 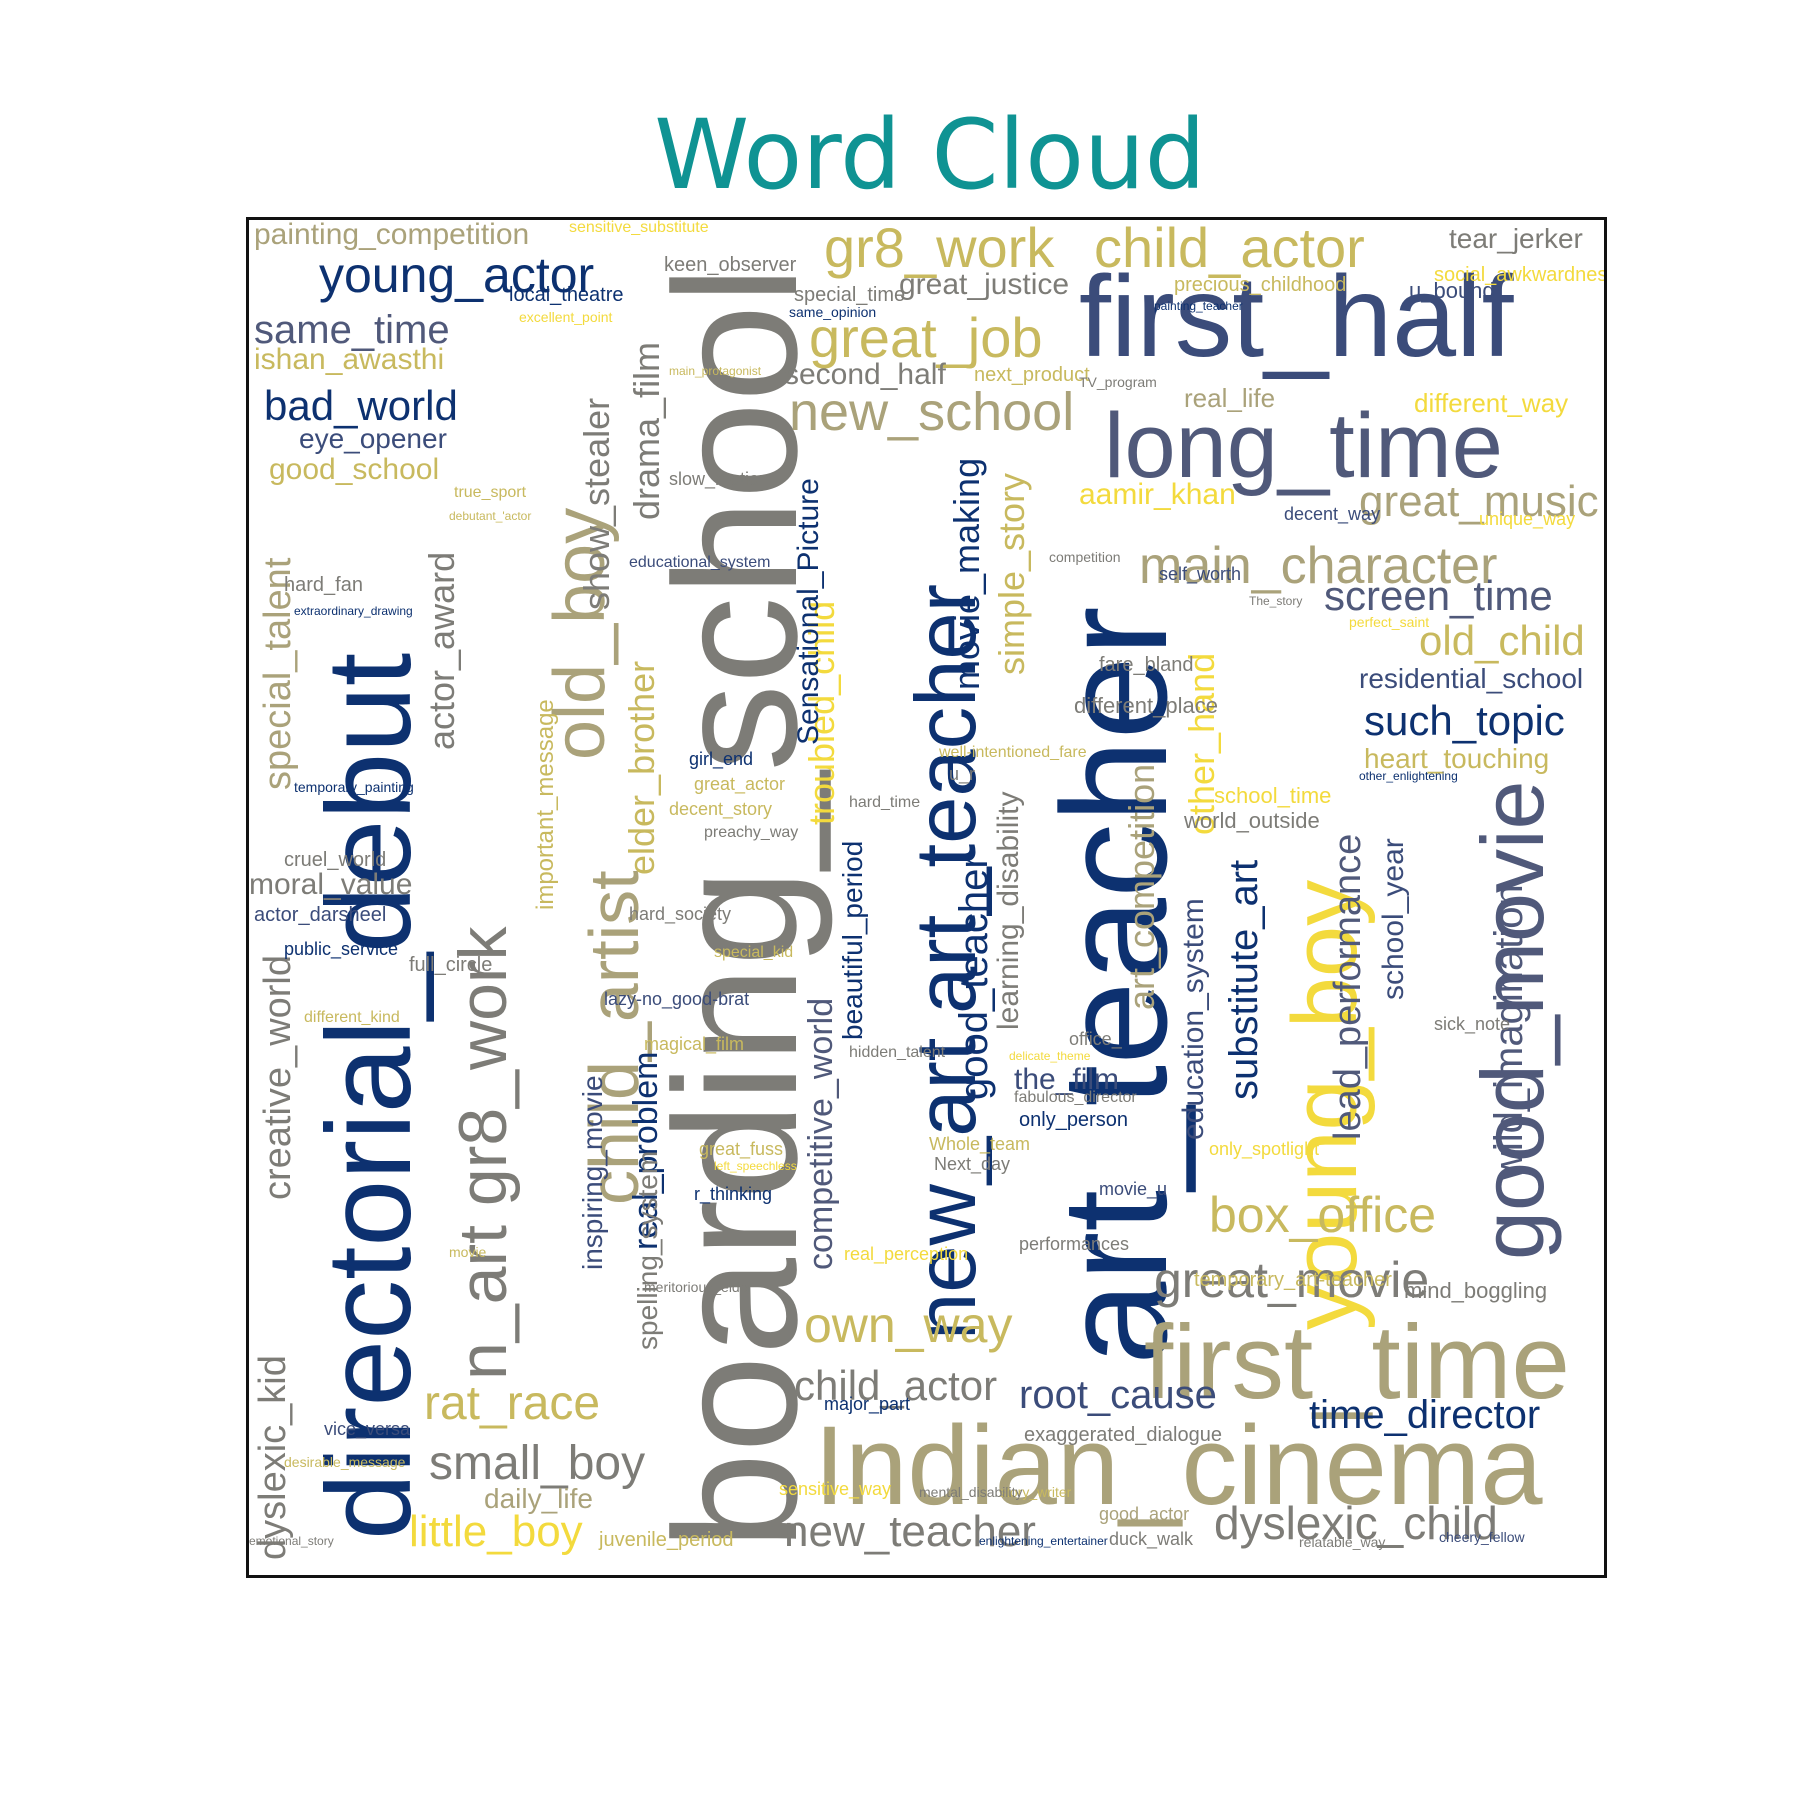 What do you see at coordinates (1085, 557) in the screenshot?
I see `cloud-word: competition` at bounding box center [1085, 557].